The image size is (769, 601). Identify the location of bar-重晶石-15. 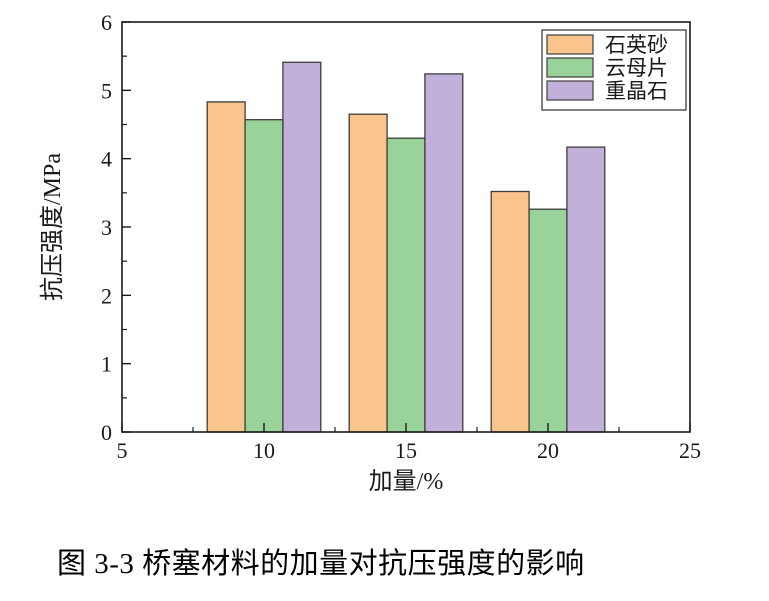
(444, 253).